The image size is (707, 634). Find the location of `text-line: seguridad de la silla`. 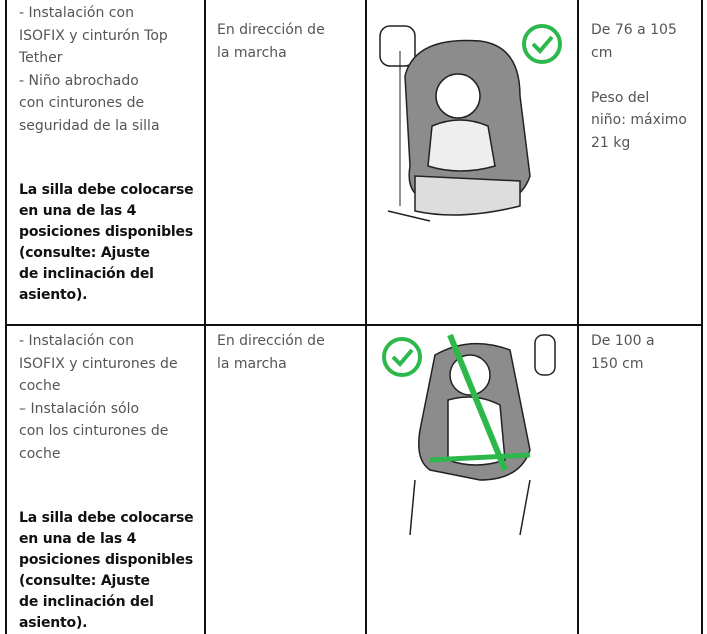

text-line: seguridad de la silla is located at coordinates (89, 125).